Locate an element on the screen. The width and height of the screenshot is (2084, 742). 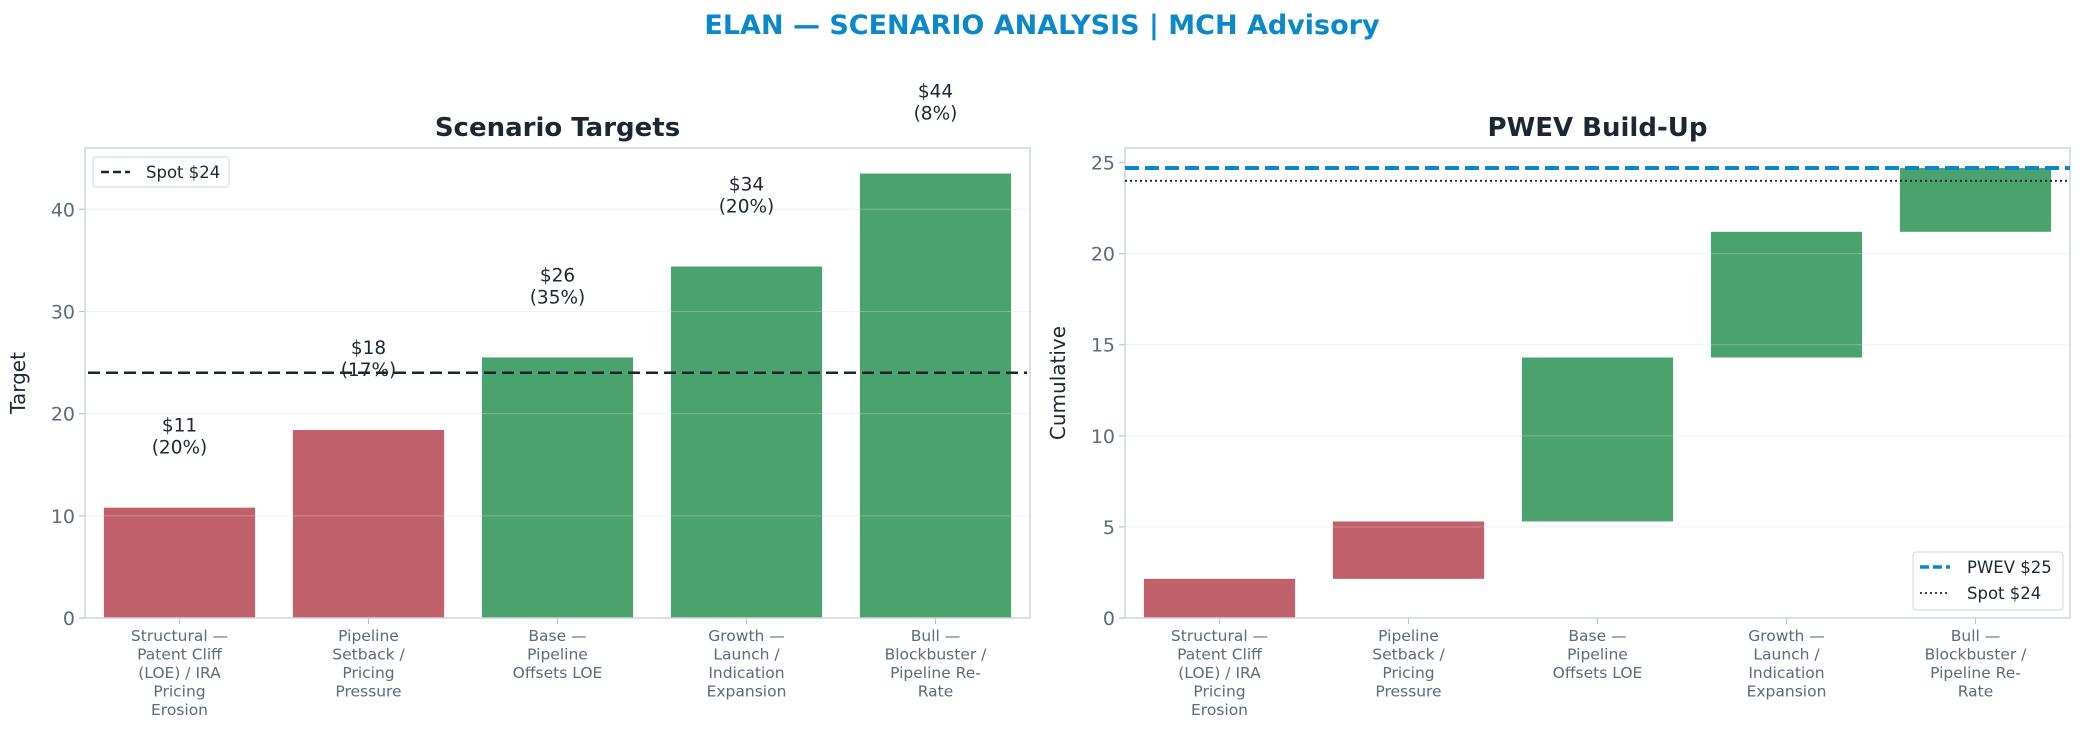
y-tick-label: 5 is located at coordinates (1109, 528).